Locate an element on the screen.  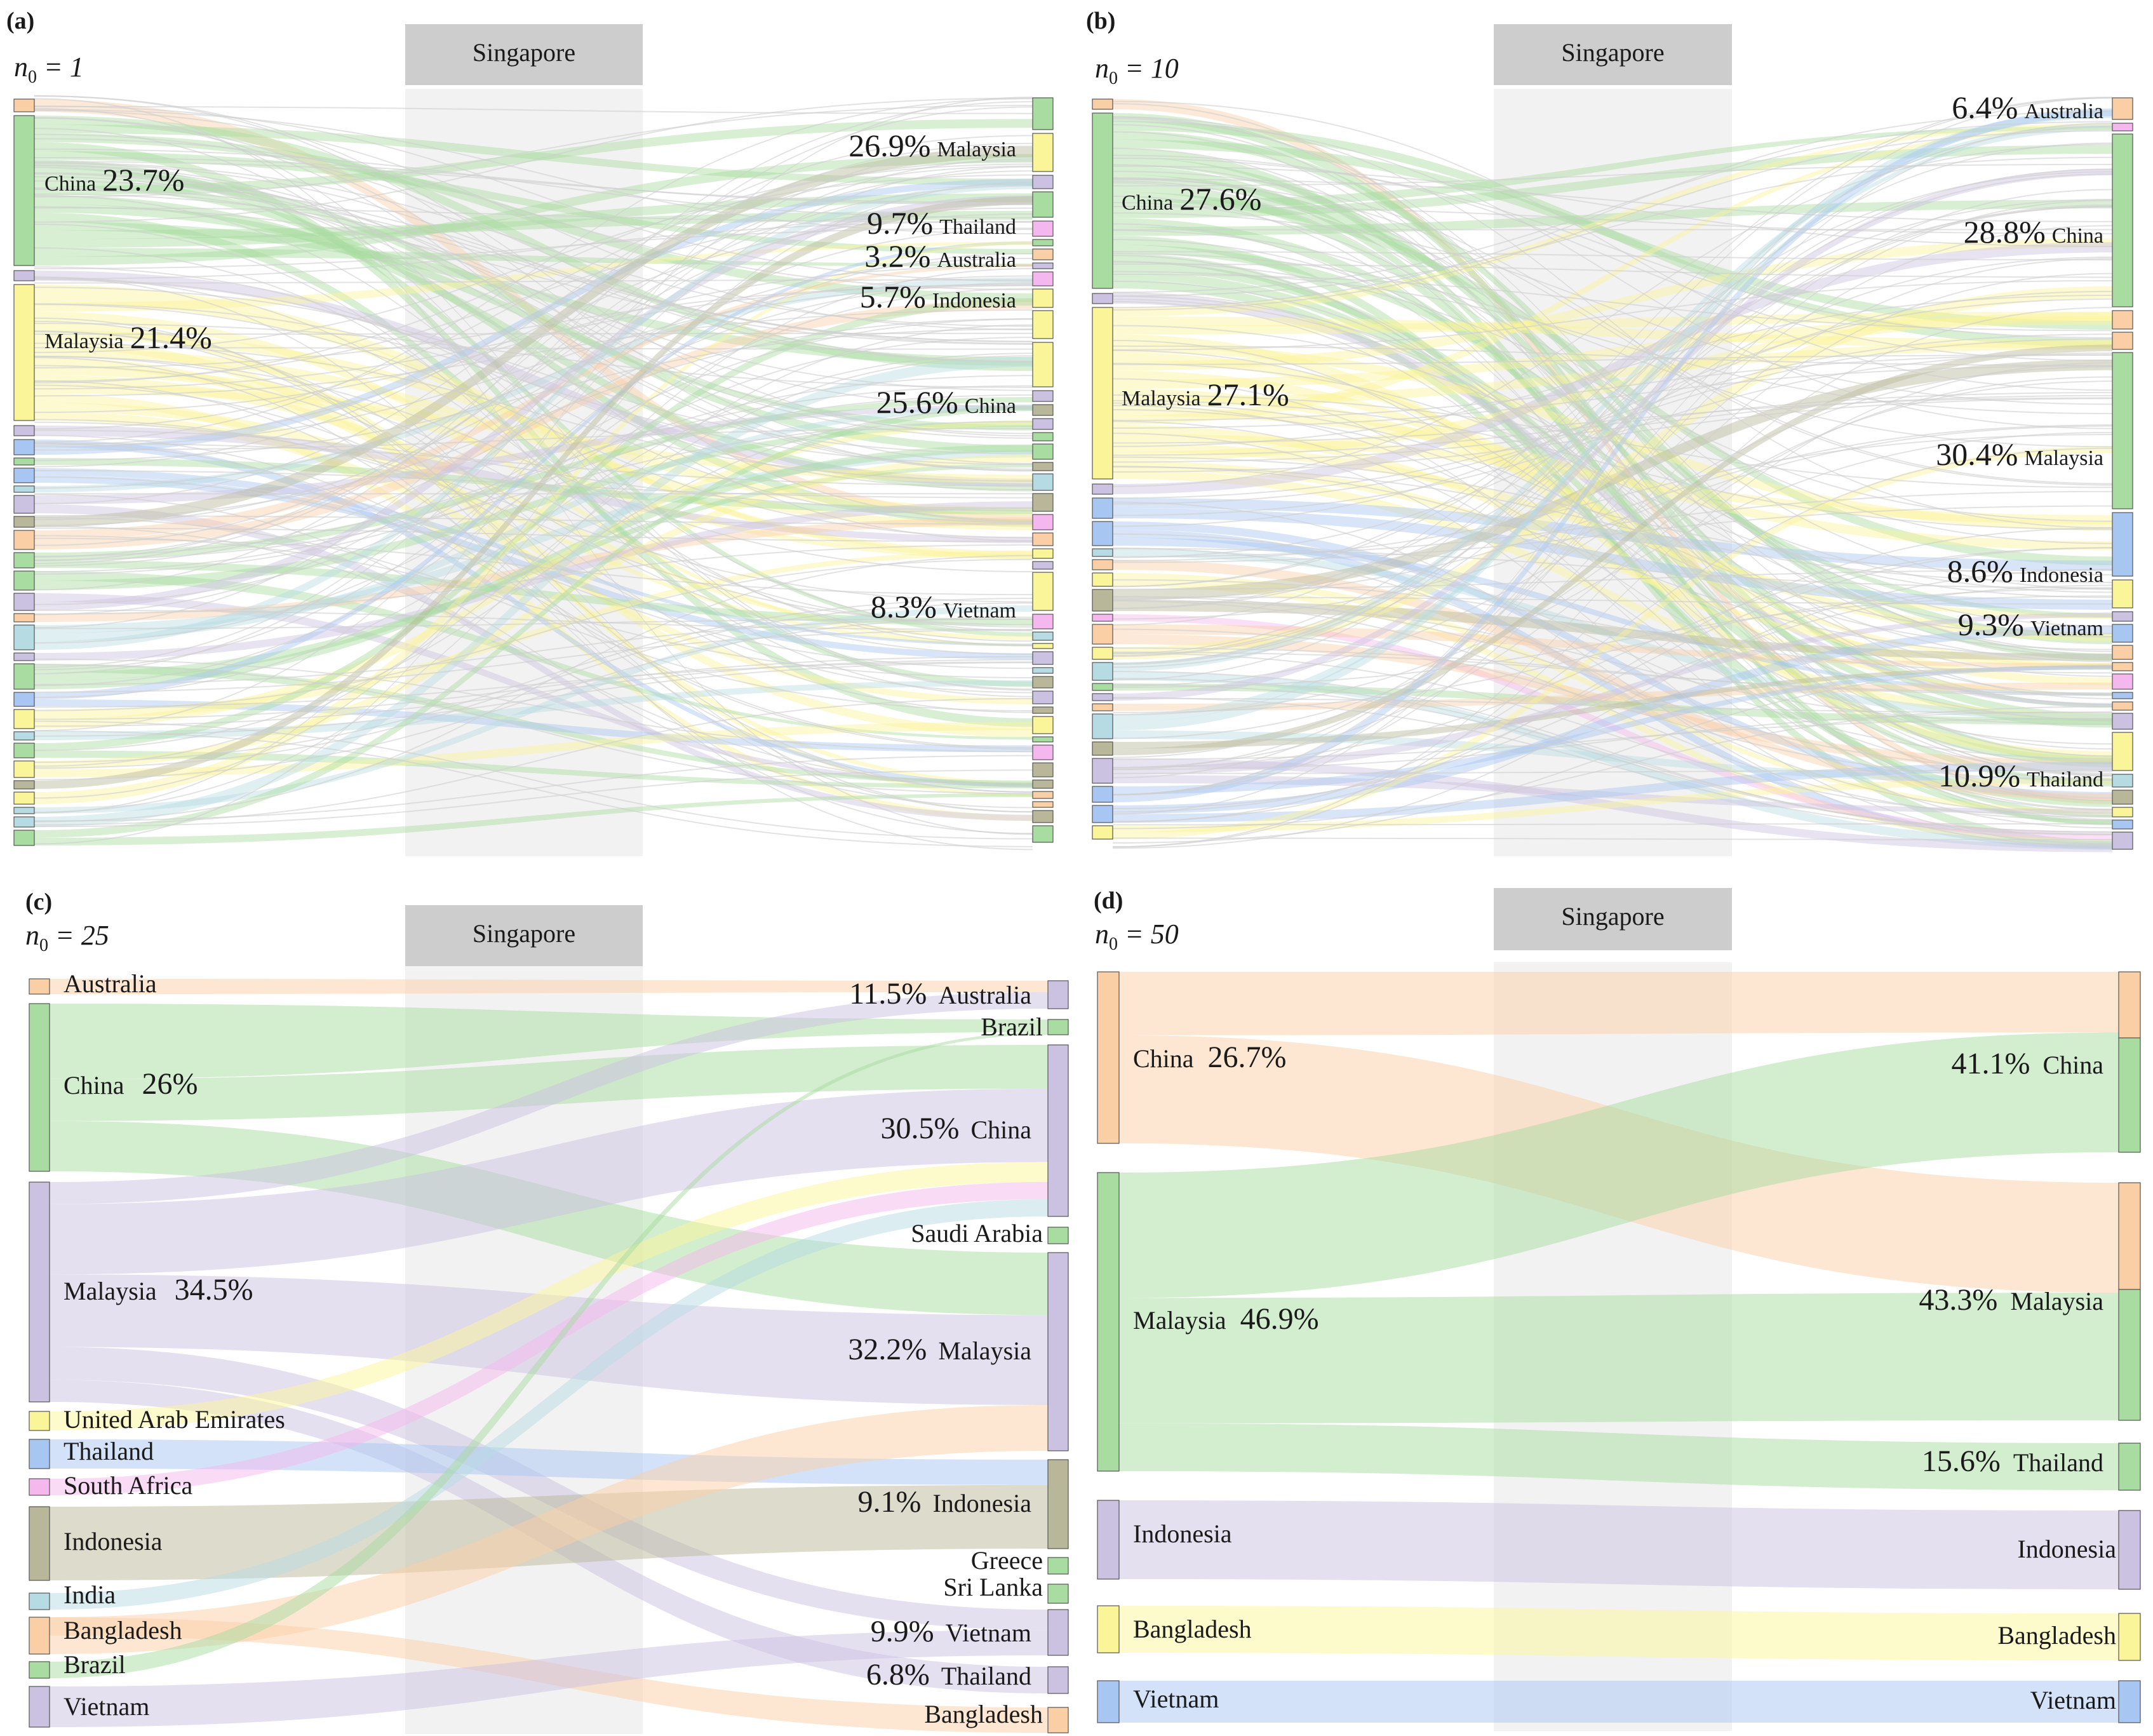
left-label-2: Indonesia is located at coordinates (1182, 1533).